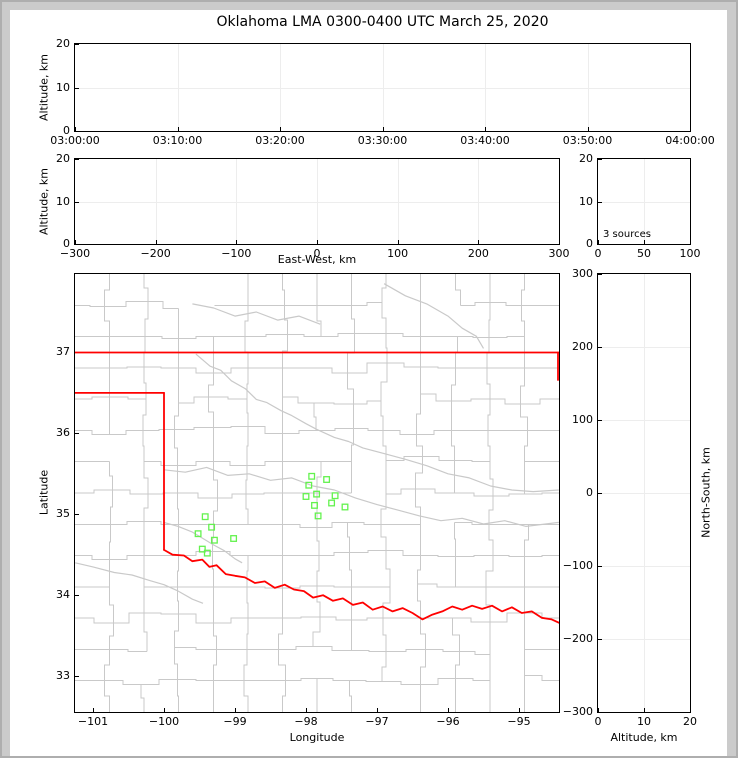  I want to click on panel-altitude-time, so click(382, 87).